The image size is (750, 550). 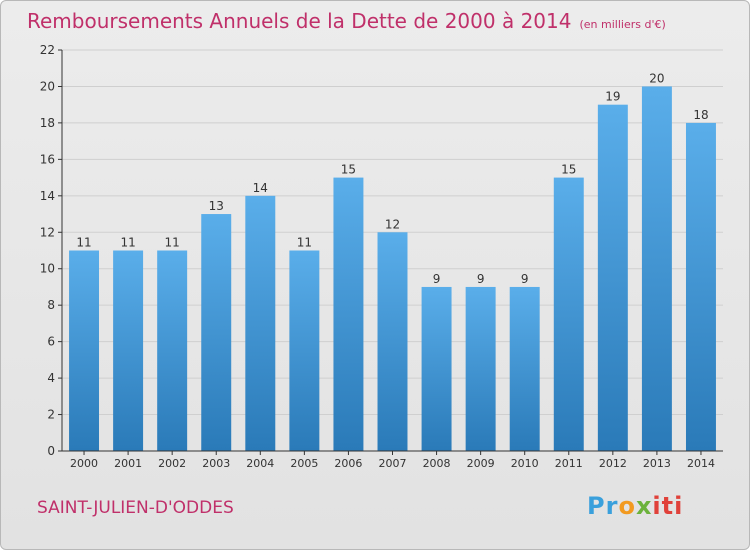 I want to click on bar-value-label: 13, so click(x=216, y=206).